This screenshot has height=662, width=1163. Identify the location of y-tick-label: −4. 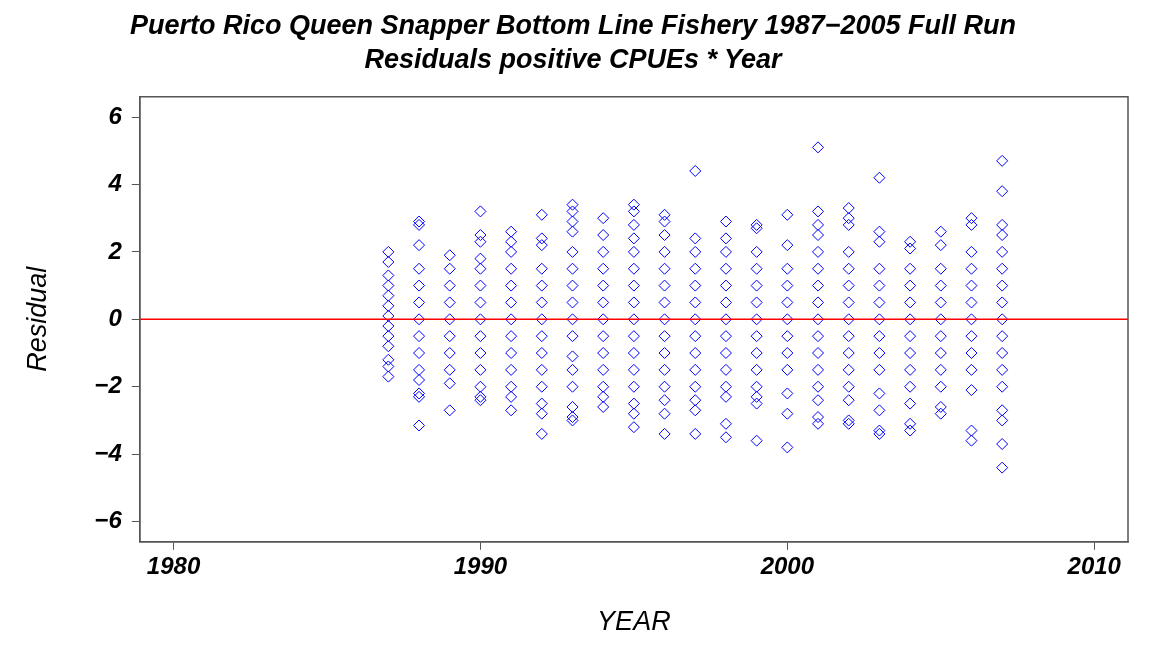
(108, 452).